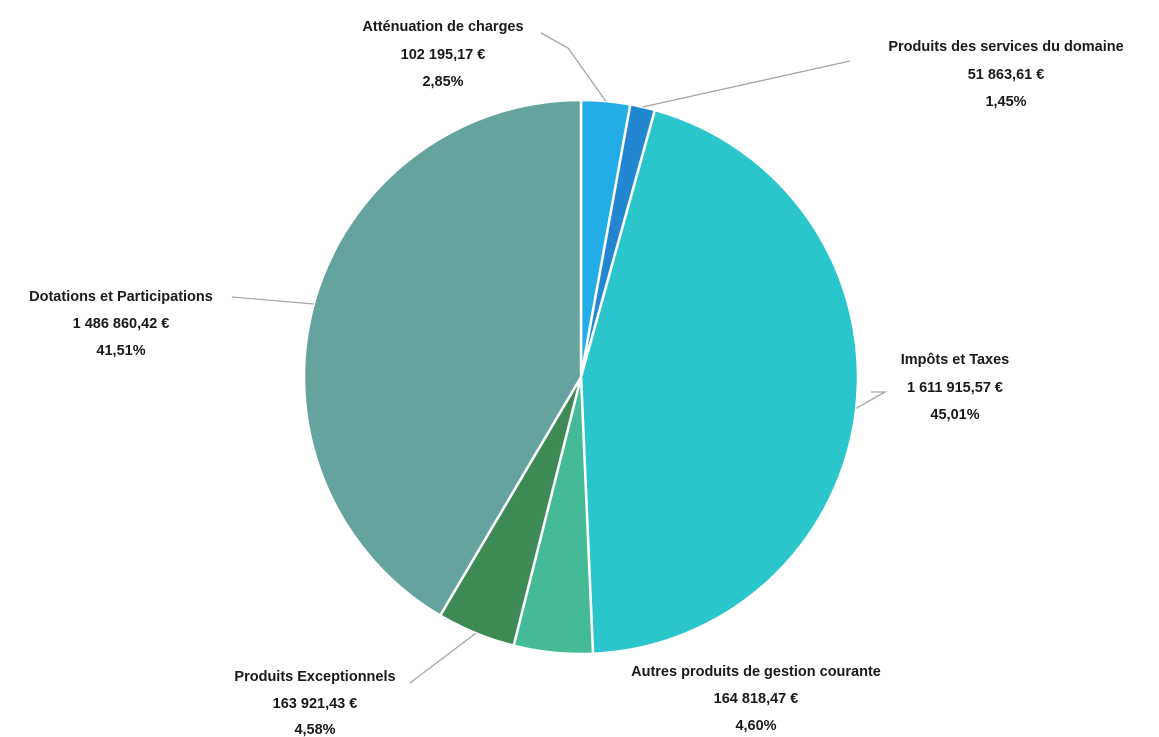 Image resolution: width=1159 pixels, height=737 pixels. I want to click on slice-percent-produits-exceptionnels: 4,58%, so click(314, 729).